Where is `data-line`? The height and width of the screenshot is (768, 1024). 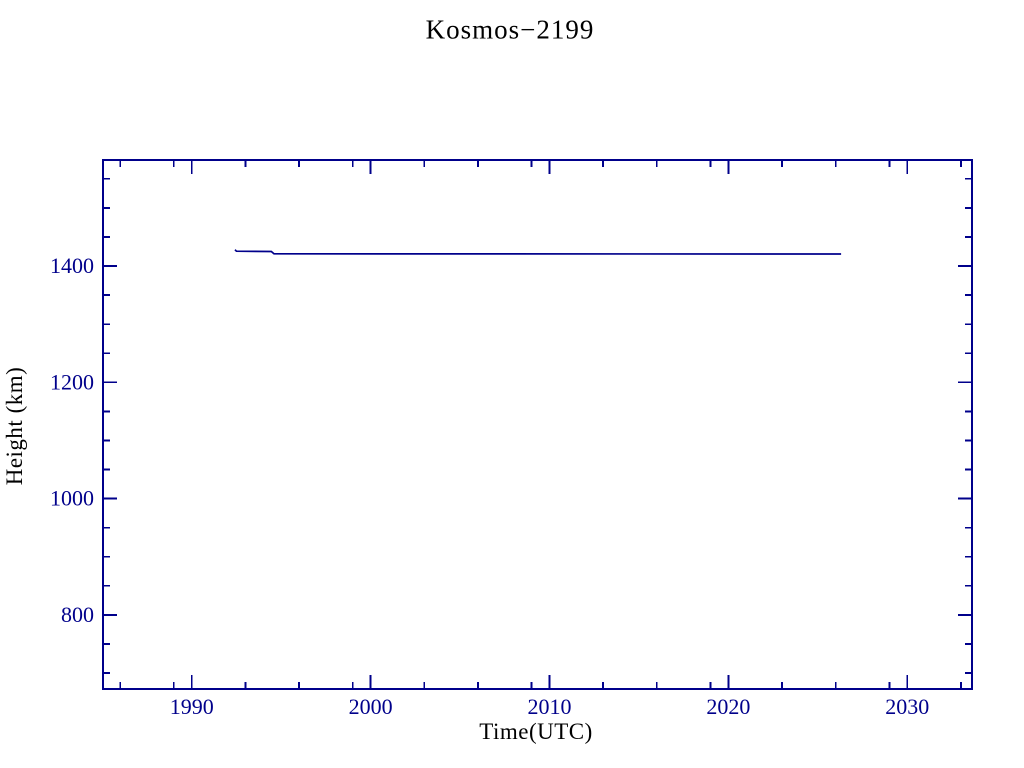 data-line is located at coordinates (538, 252).